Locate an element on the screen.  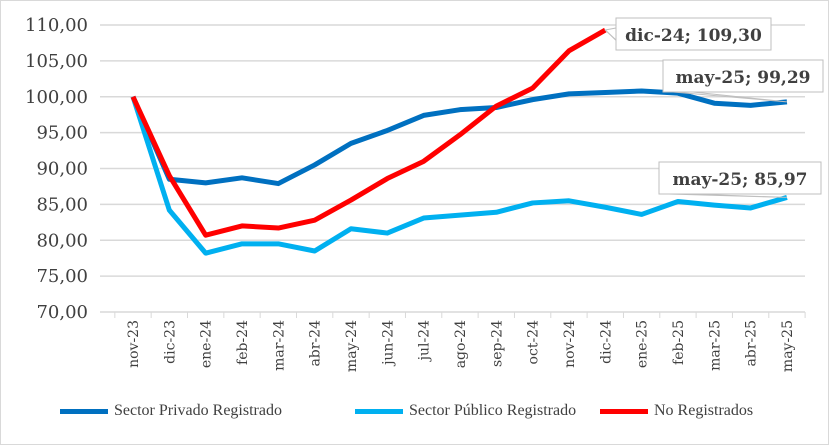
legend-label: Sector Privado Registrado is located at coordinates (198, 410).